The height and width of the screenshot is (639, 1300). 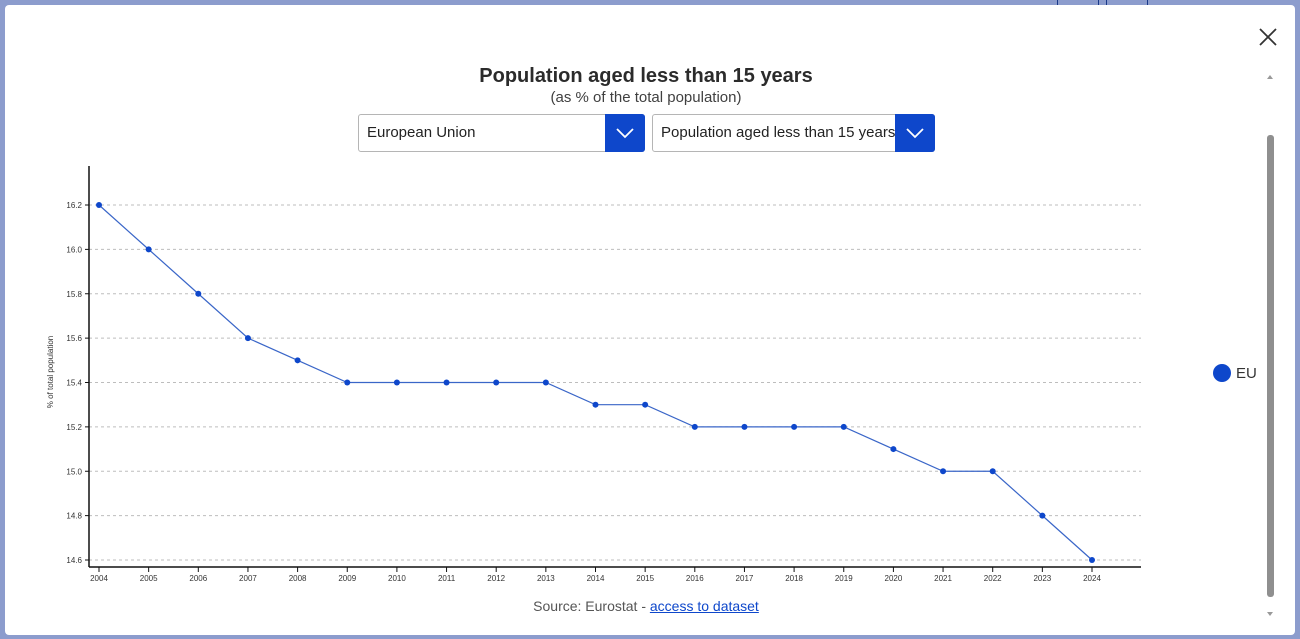 What do you see at coordinates (596, 578) in the screenshot?
I see `x-tick-label: 2014` at bounding box center [596, 578].